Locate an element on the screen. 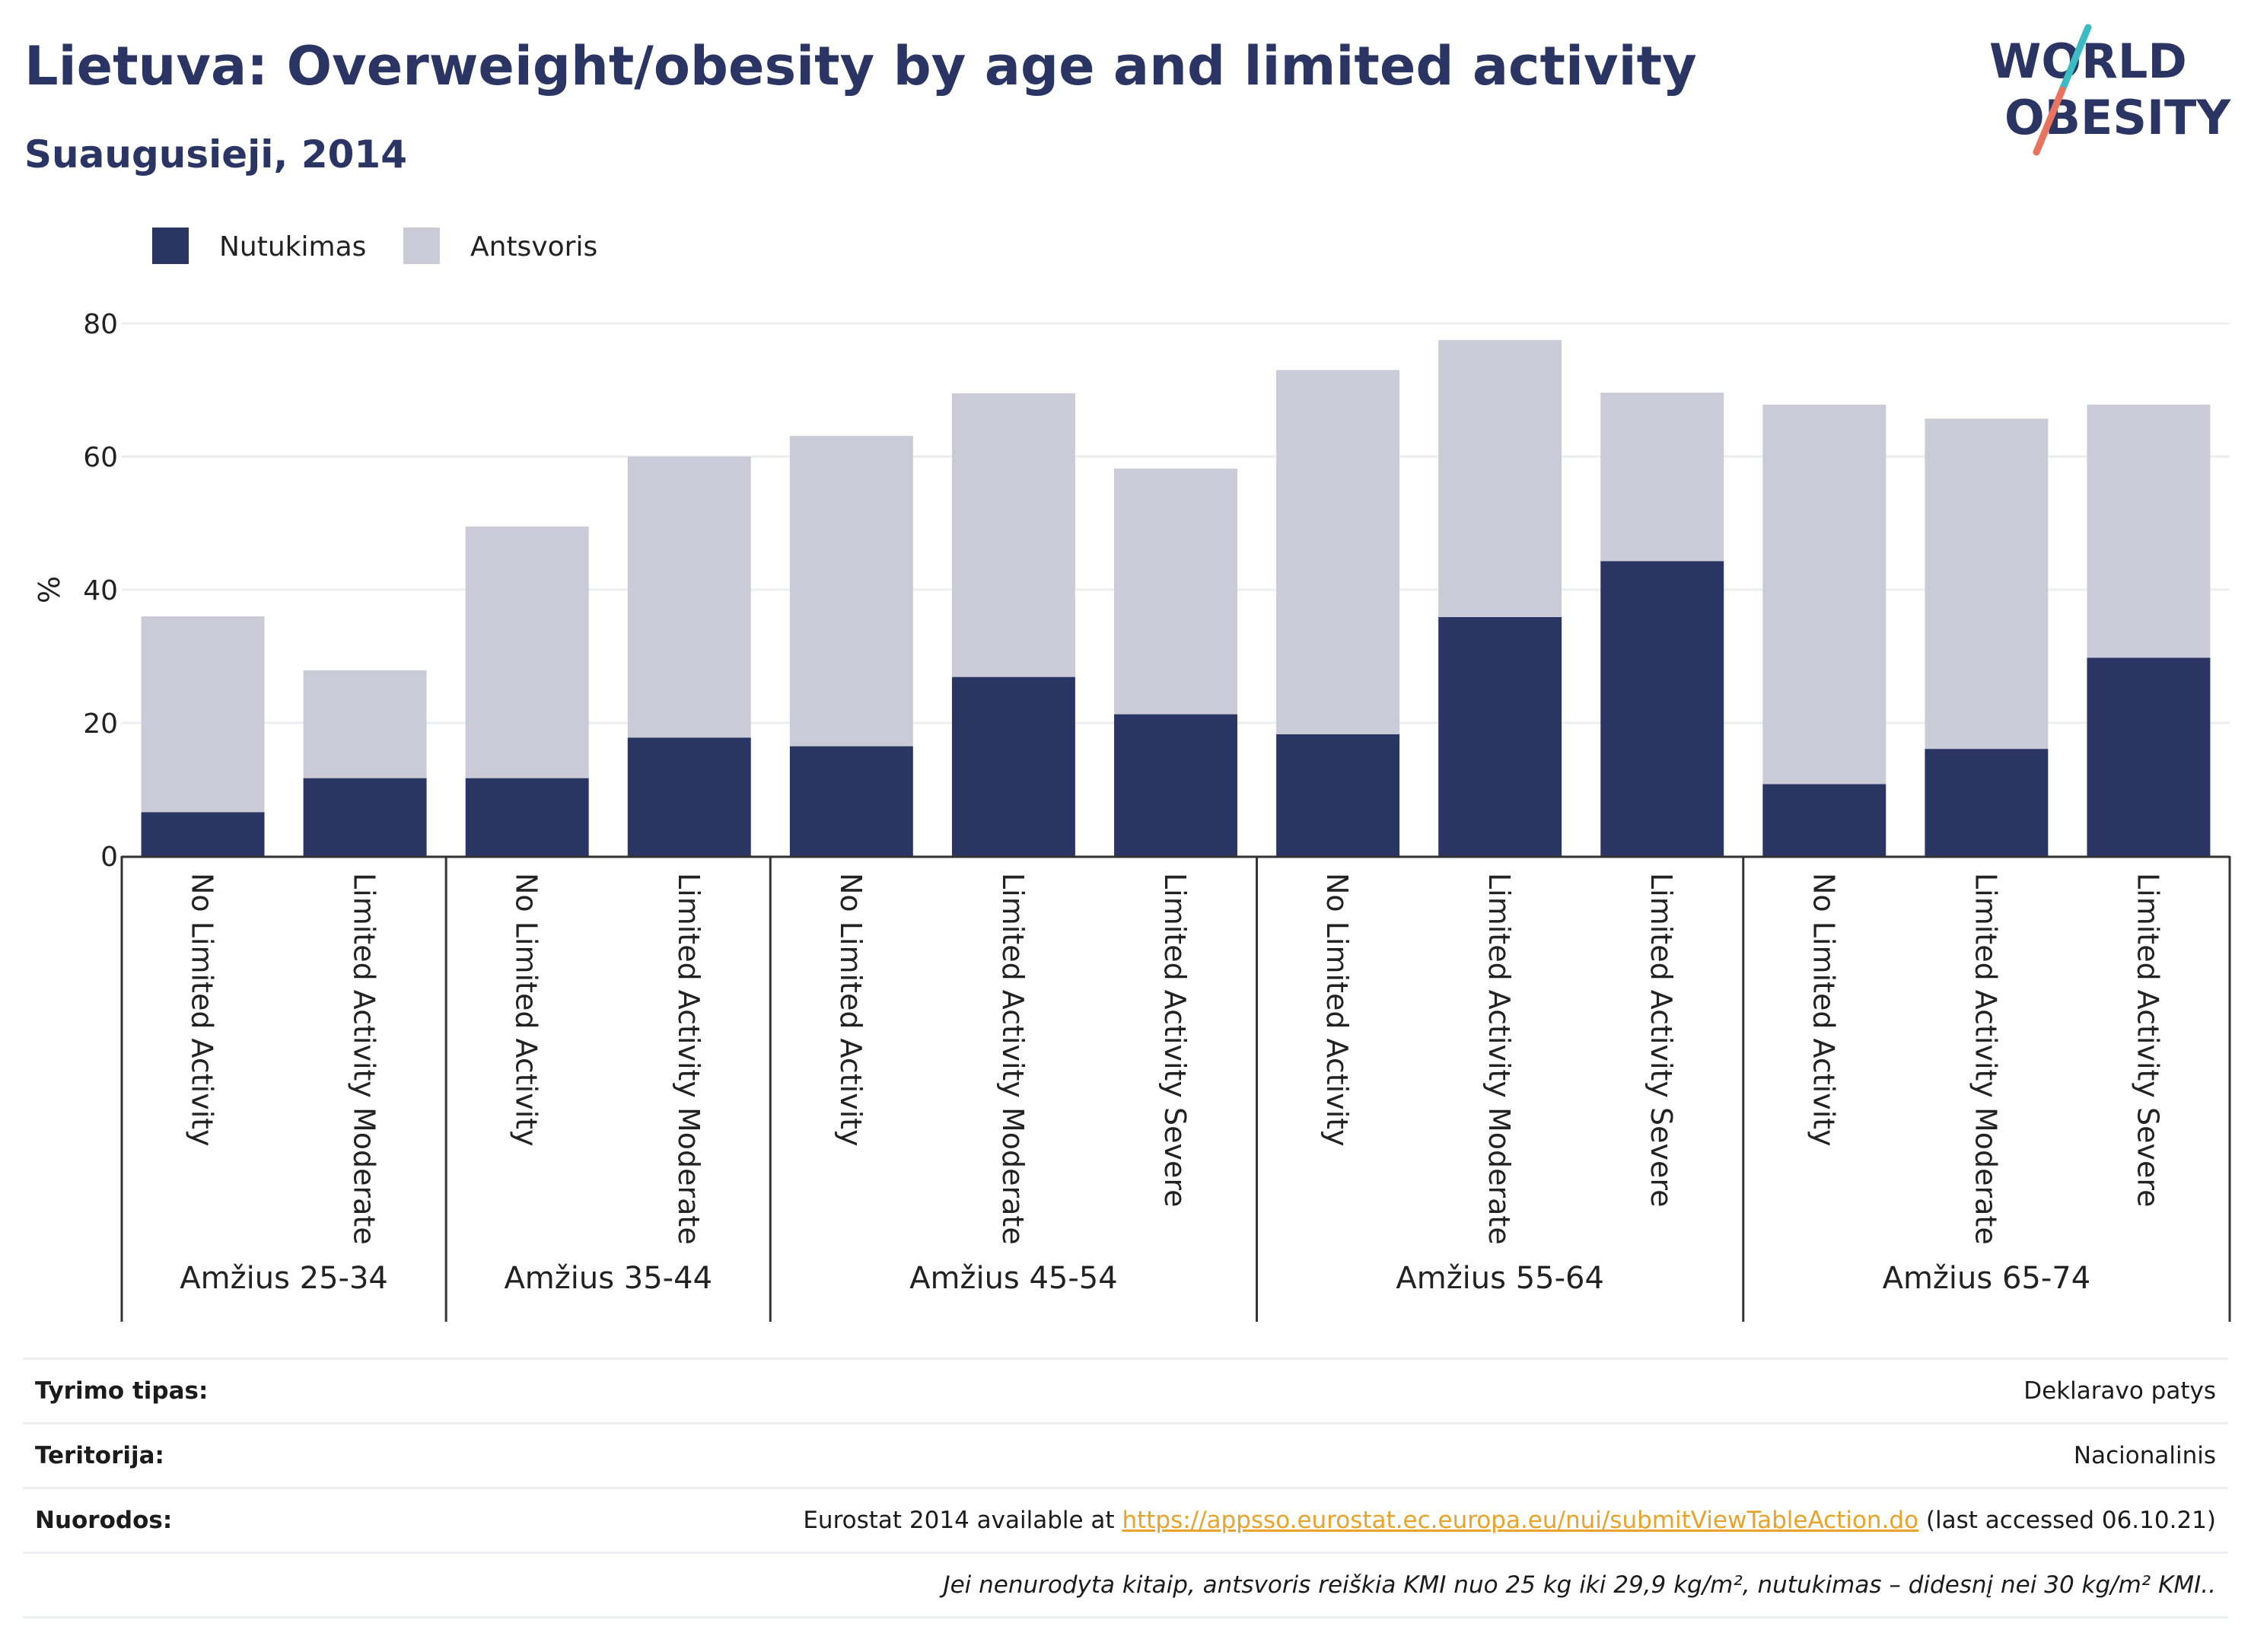 Image resolution: width=2251 pixels, height=1652 pixels. x-group-label: Amžius 45-54 is located at coordinates (1013, 1278).